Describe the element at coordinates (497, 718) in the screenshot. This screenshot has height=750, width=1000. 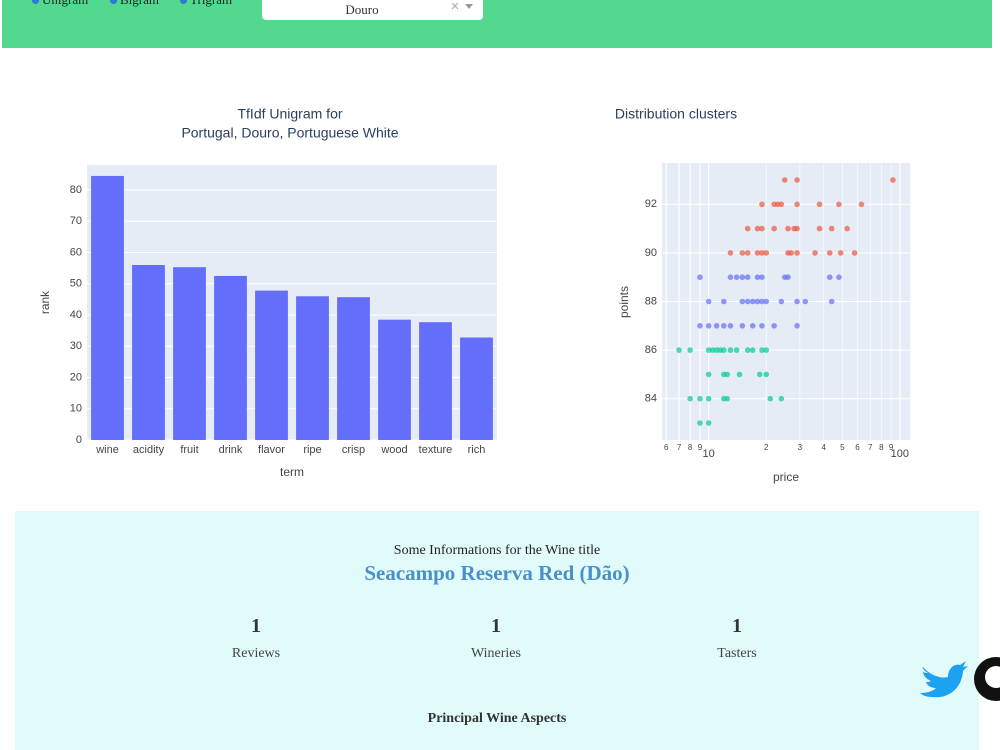
I see `aspects-title: Principal Wine Aspects` at that location.